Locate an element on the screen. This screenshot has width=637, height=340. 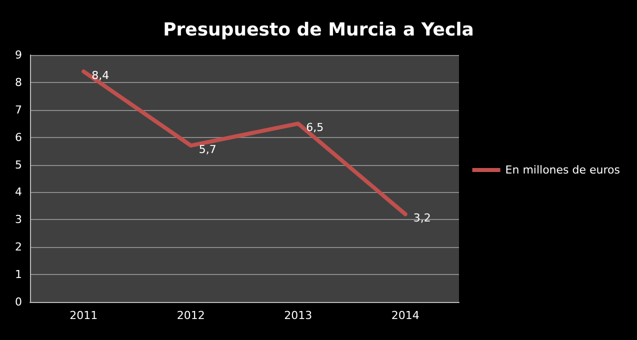
x-tick-label: 2014 is located at coordinates (405, 315).